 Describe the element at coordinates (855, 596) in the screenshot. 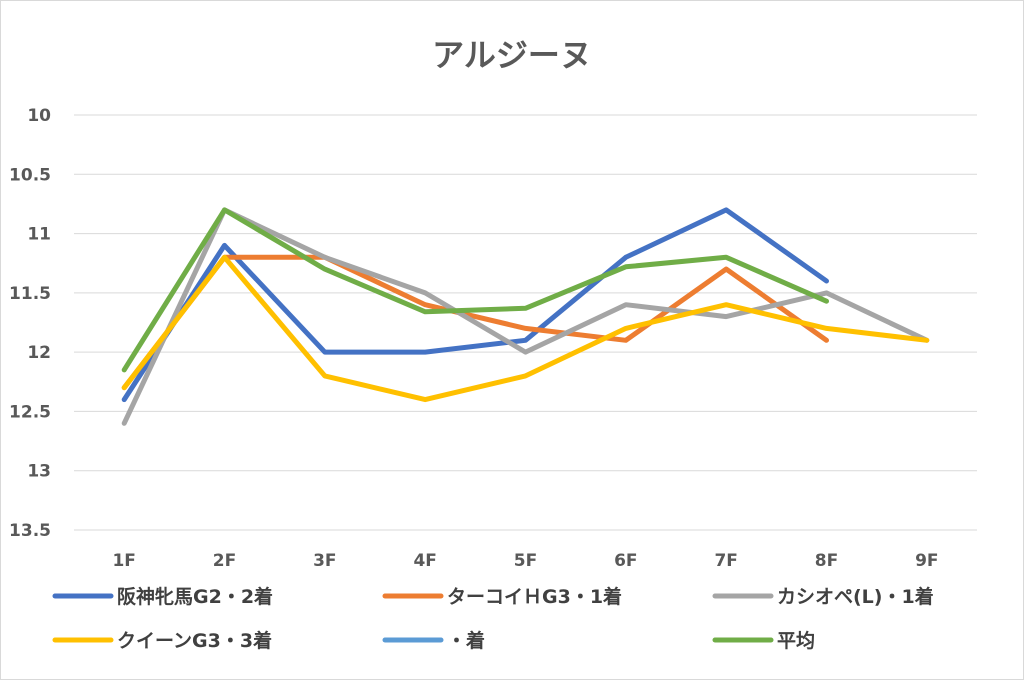

I see `legend-label: カシオペ(L)・1着` at that location.